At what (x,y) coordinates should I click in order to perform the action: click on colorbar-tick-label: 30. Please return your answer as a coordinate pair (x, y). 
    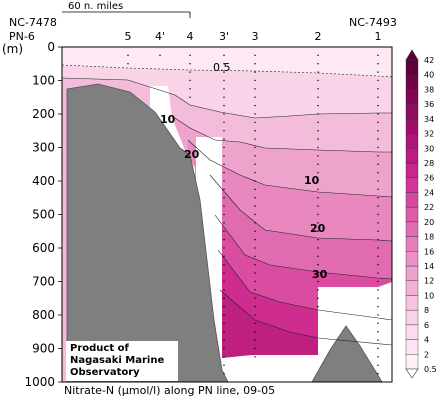
    Looking at the image, I should click on (429, 148).